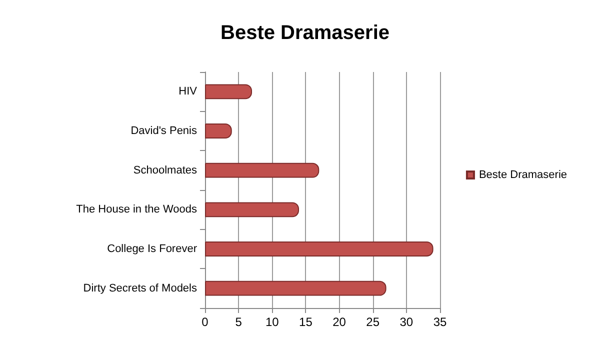  I want to click on x-tick-label: 20, so click(339, 322).